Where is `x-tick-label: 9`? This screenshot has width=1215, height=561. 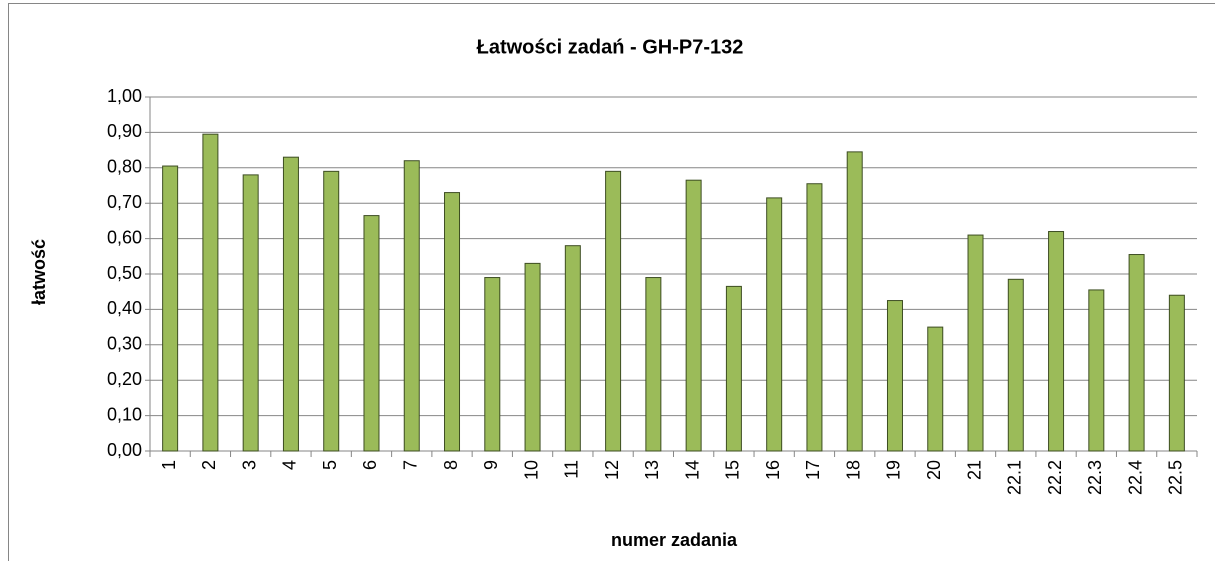
x-tick-label: 9 is located at coordinates (491, 465).